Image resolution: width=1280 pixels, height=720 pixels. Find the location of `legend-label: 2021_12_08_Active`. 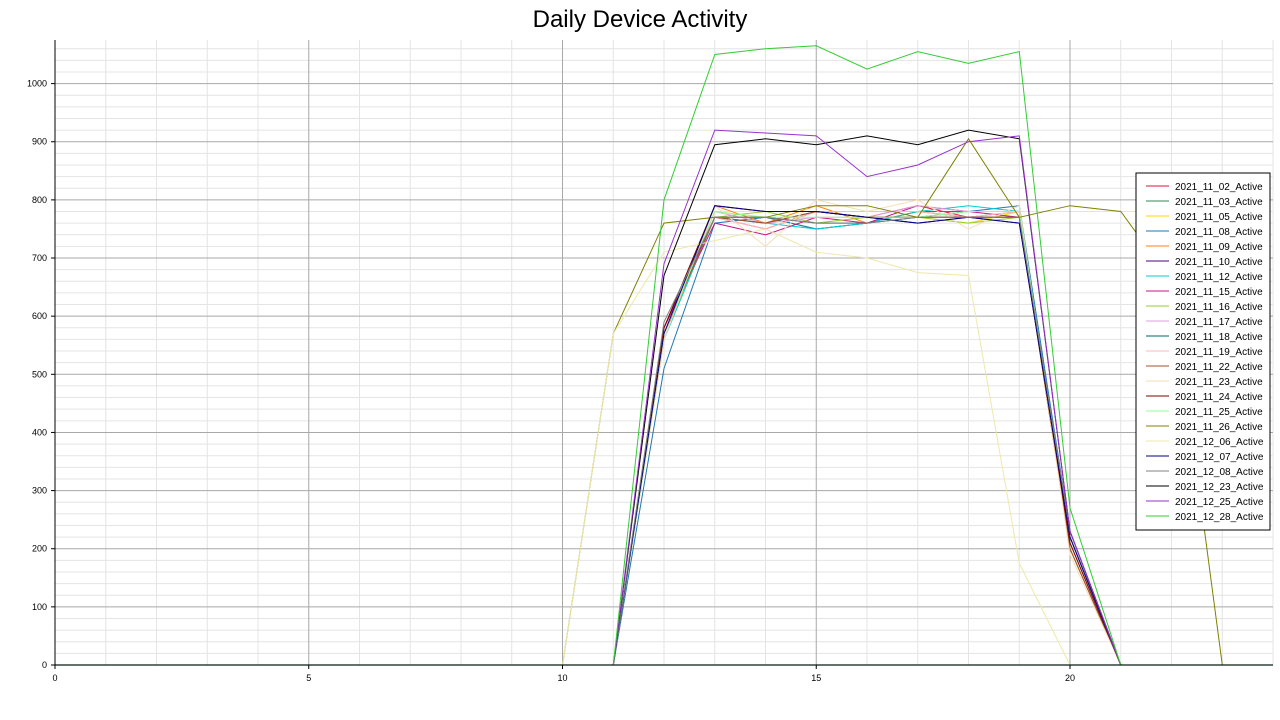

legend-label: 2021_12_08_Active is located at coordinates (1219, 472).